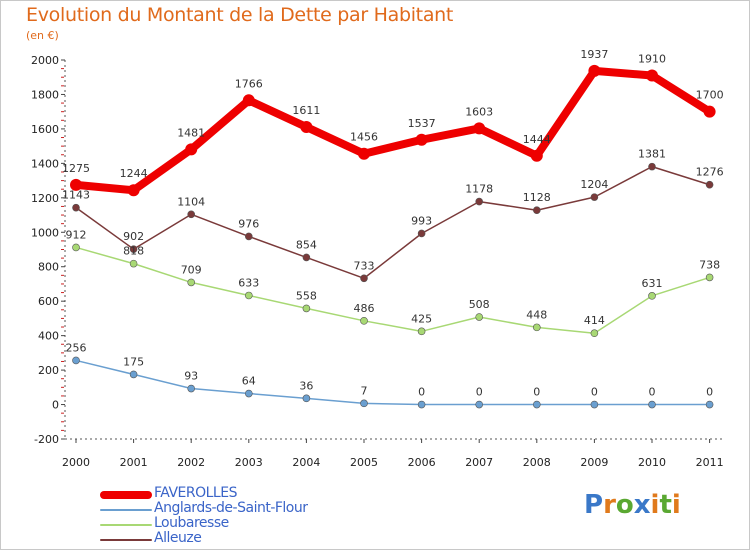  I want to click on y-tick-label: 1400, so click(45, 163).